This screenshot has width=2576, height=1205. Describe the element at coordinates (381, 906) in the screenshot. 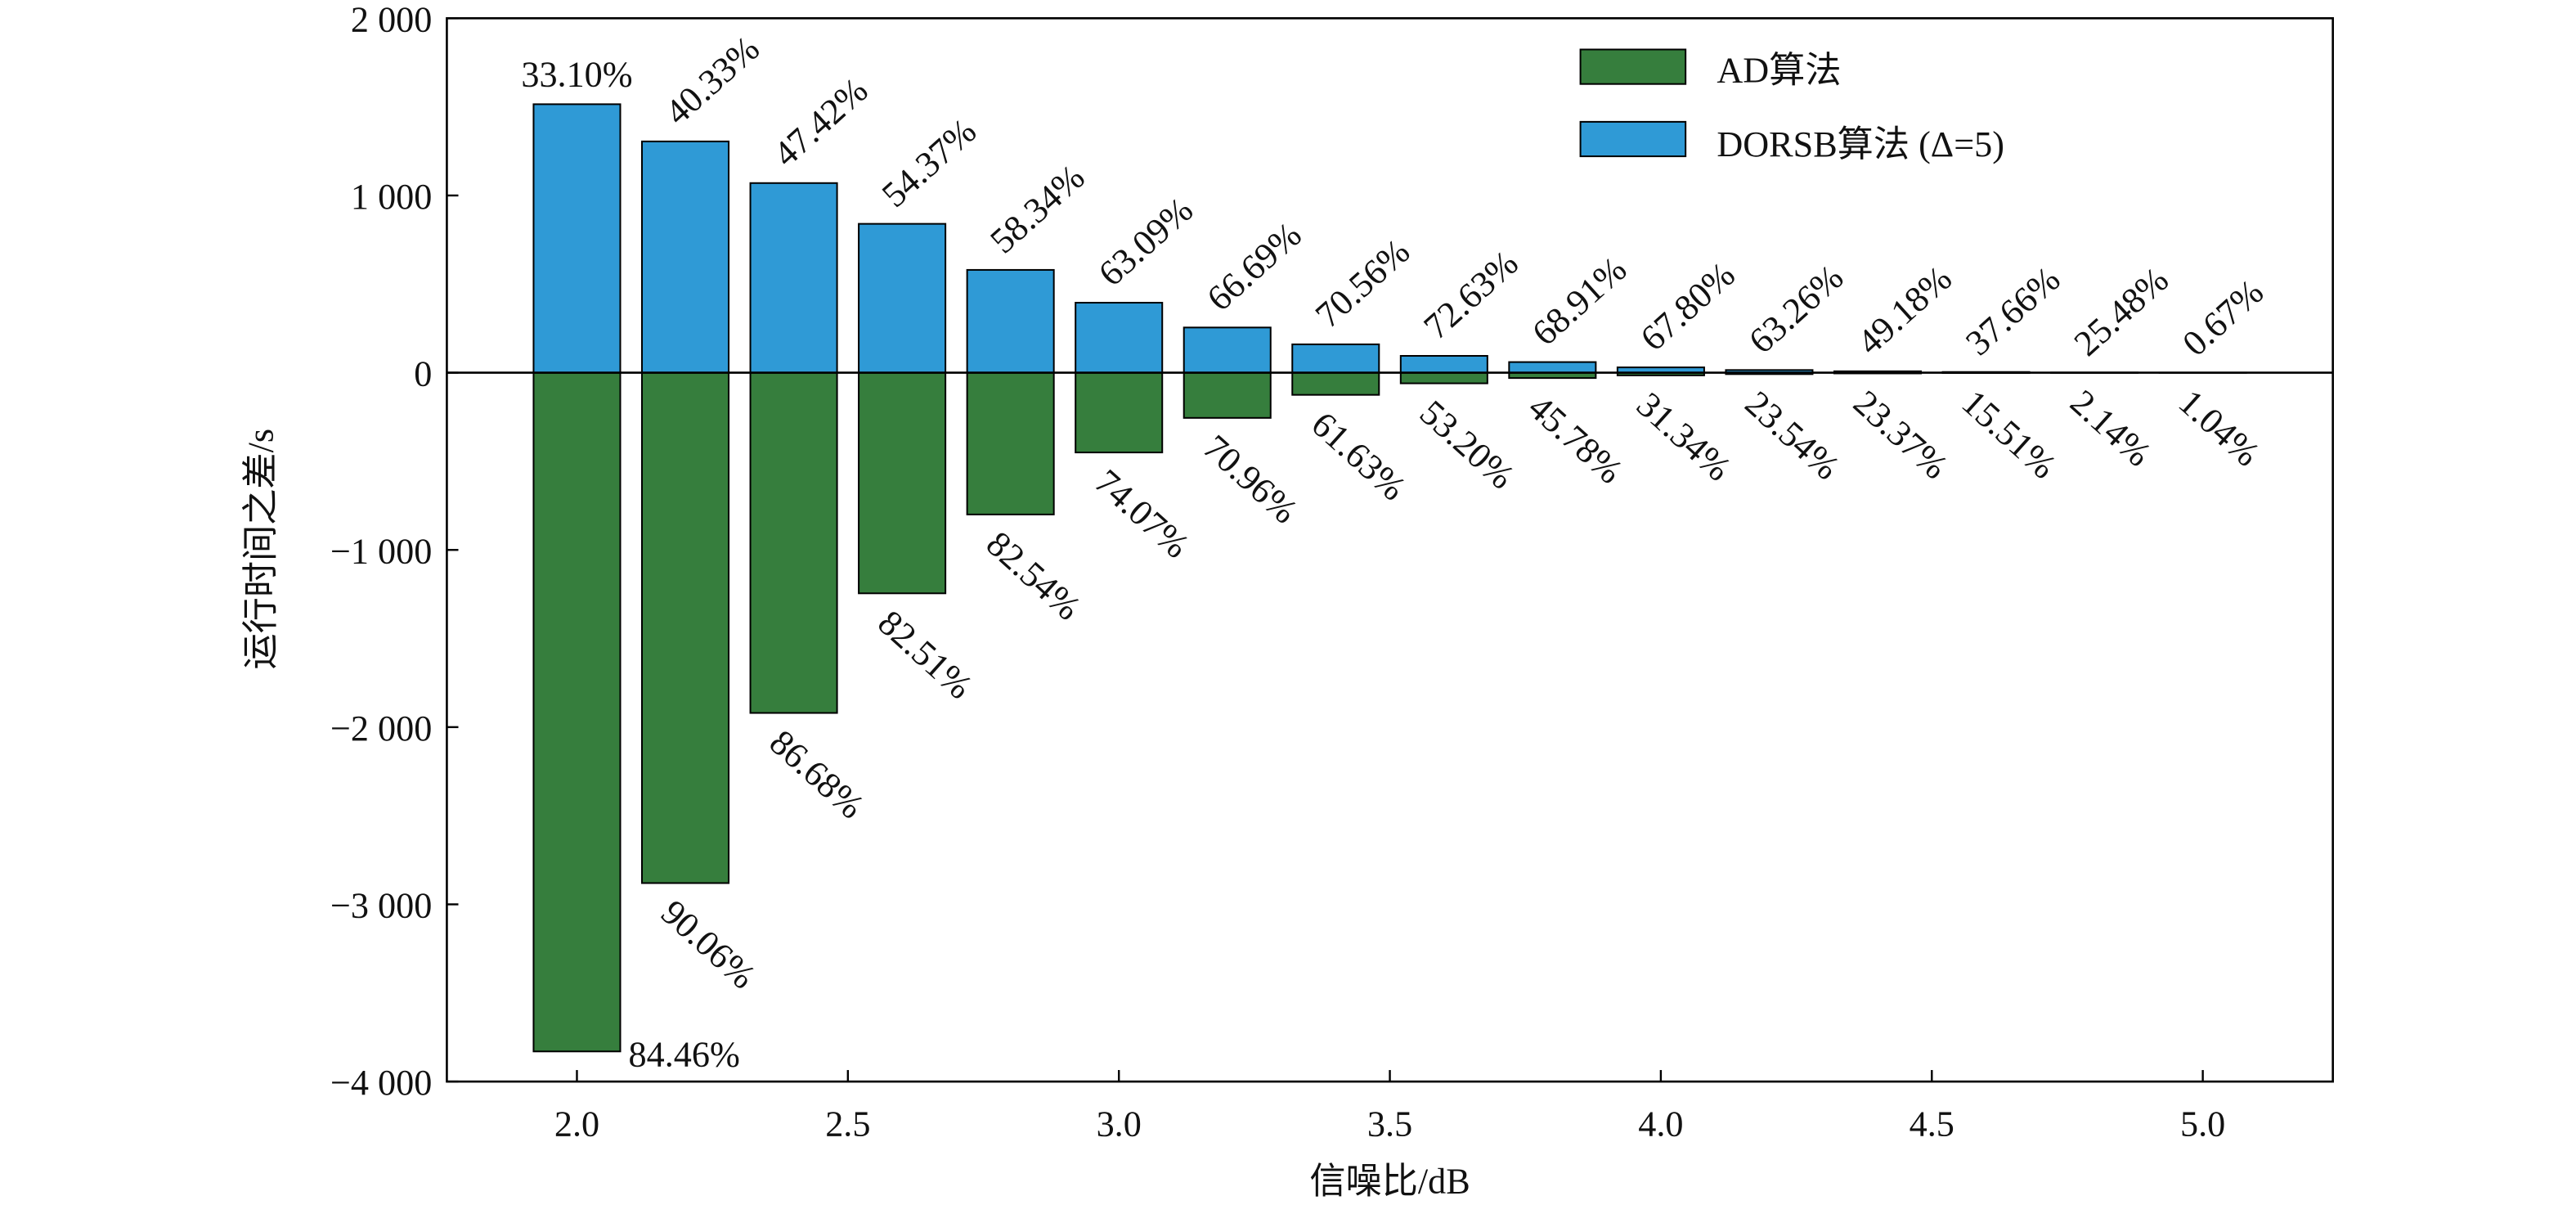

I see `y-tick-label: −3 000` at that location.